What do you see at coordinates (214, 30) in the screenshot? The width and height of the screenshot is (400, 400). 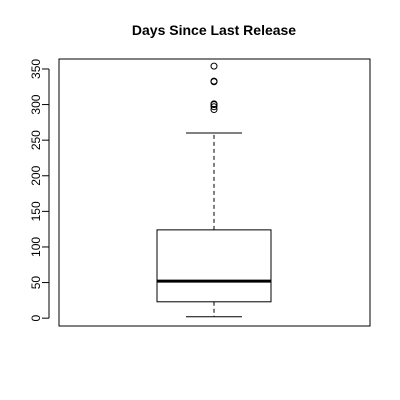 I see `chart-title: Days Since Last Release` at bounding box center [214, 30].